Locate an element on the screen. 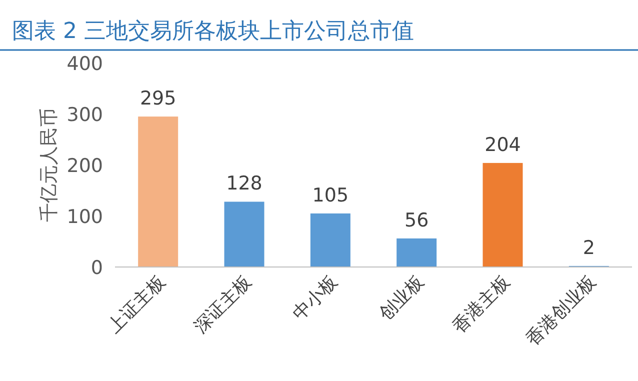 Image resolution: width=638 pixels, height=381 pixels. x-tick-label: 创业板 is located at coordinates (401, 298).